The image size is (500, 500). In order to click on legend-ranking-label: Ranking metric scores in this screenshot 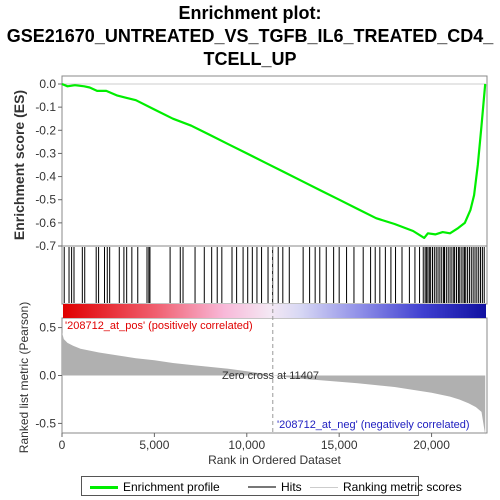, I will do `click(402, 487)`.